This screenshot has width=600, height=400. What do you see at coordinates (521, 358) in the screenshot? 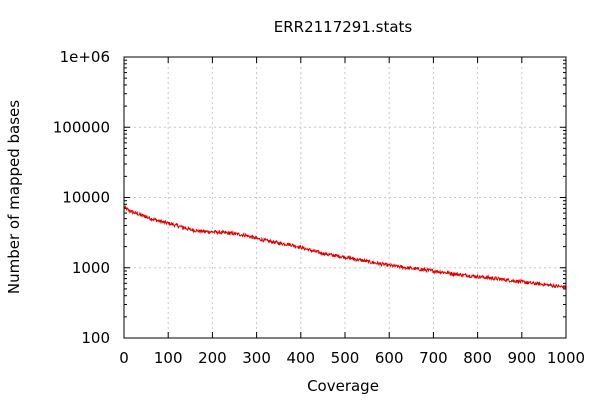
I see `x-tick-label: 900` at bounding box center [521, 358].